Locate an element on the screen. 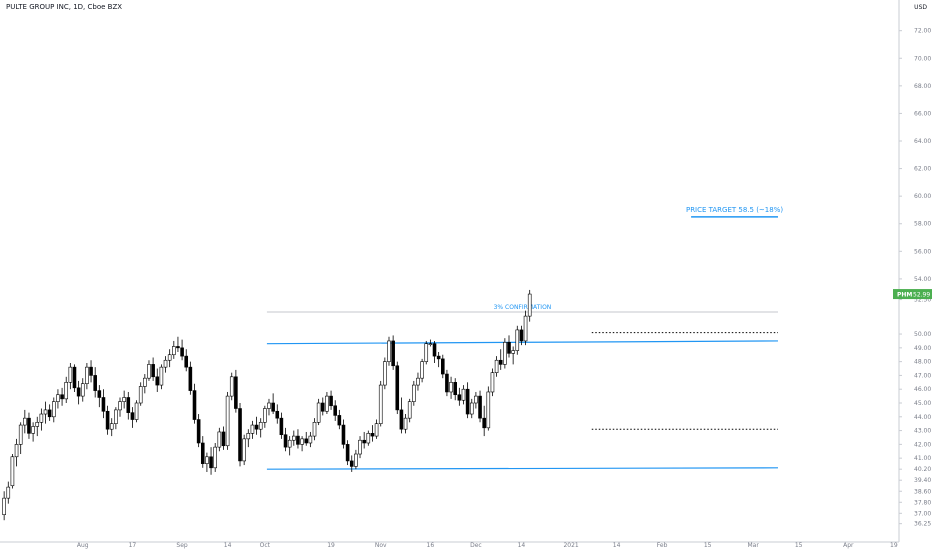 The image size is (932, 555). y-tick-label: 46.00 is located at coordinates (922, 389).